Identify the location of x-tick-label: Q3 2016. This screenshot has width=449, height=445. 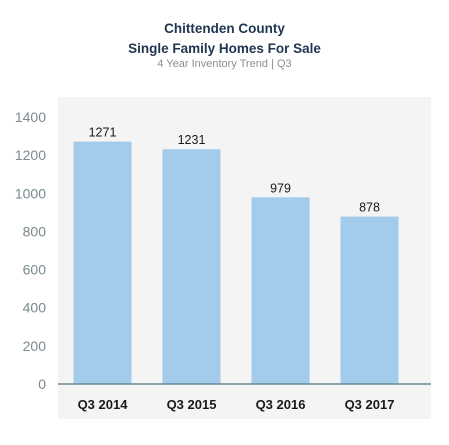
(281, 404).